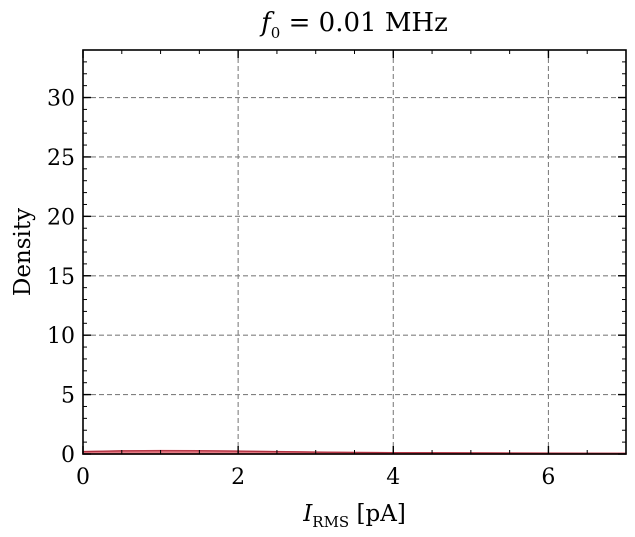 This screenshot has width=635, height=537. Describe the element at coordinates (363, 23) in the screenshot. I see `title-rest: = 0.01 MHz` at that location.